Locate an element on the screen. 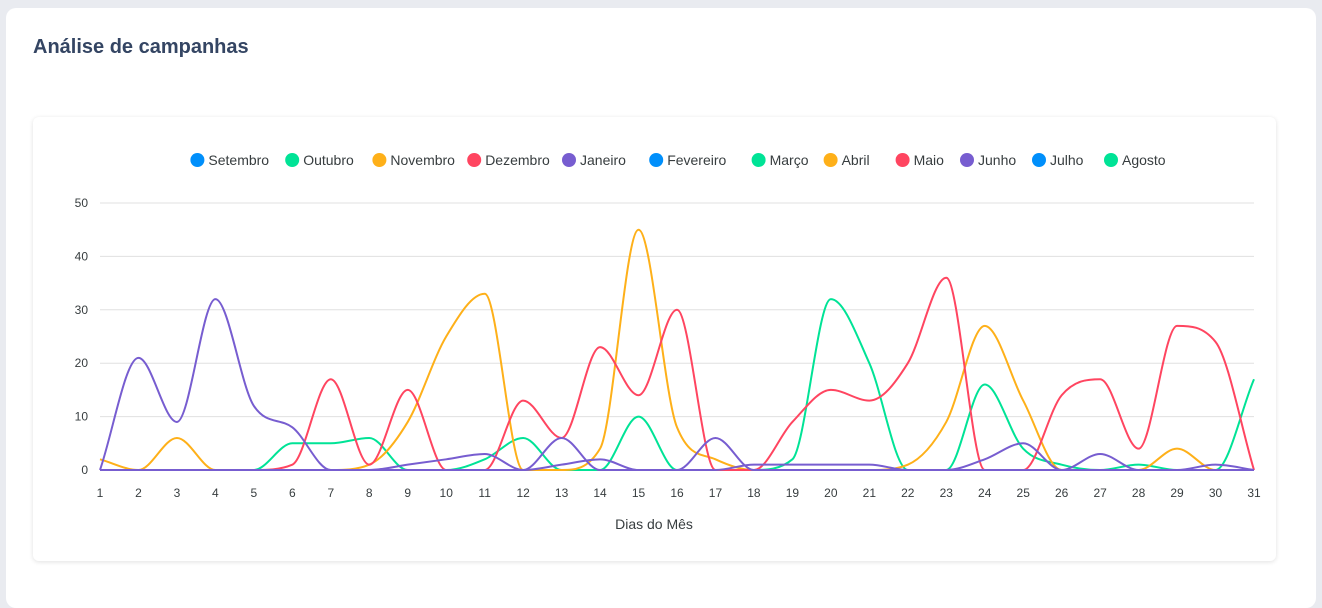 The height and width of the screenshot is (608, 1322). legend-label: Fevereiro is located at coordinates (696, 160).